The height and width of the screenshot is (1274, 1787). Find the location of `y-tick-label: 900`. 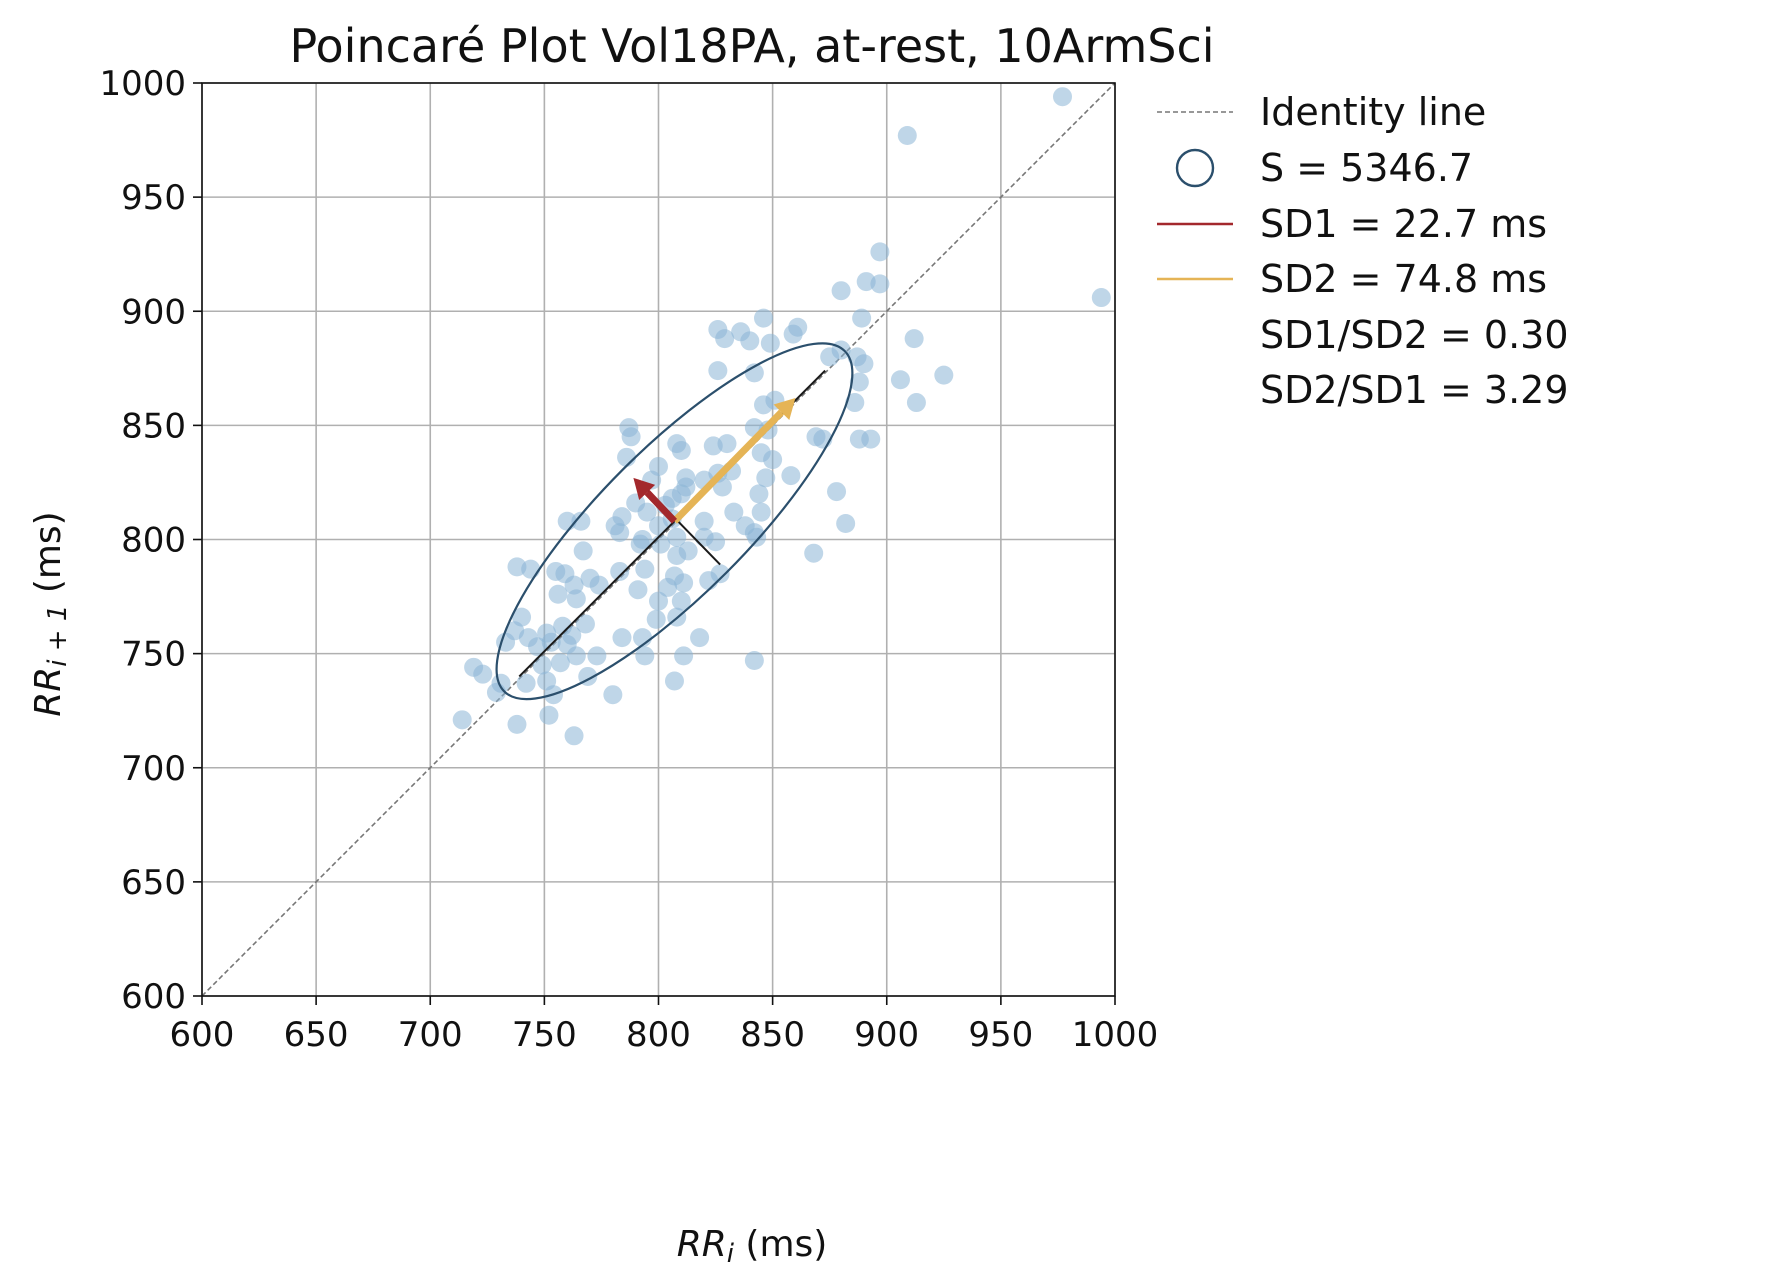

y-tick-label: 900 is located at coordinates (153, 312).